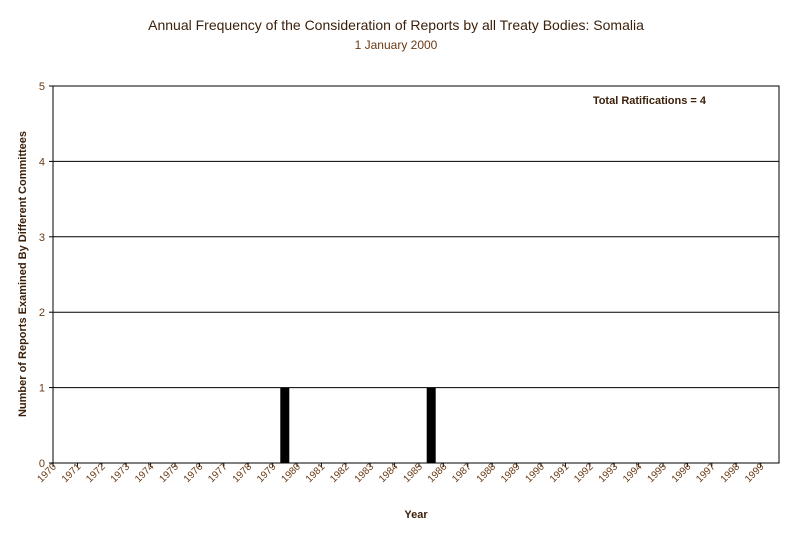  What do you see at coordinates (42, 275) in the screenshot?
I see `y-tick-labels: 0 1 2 3 4 5` at bounding box center [42, 275].